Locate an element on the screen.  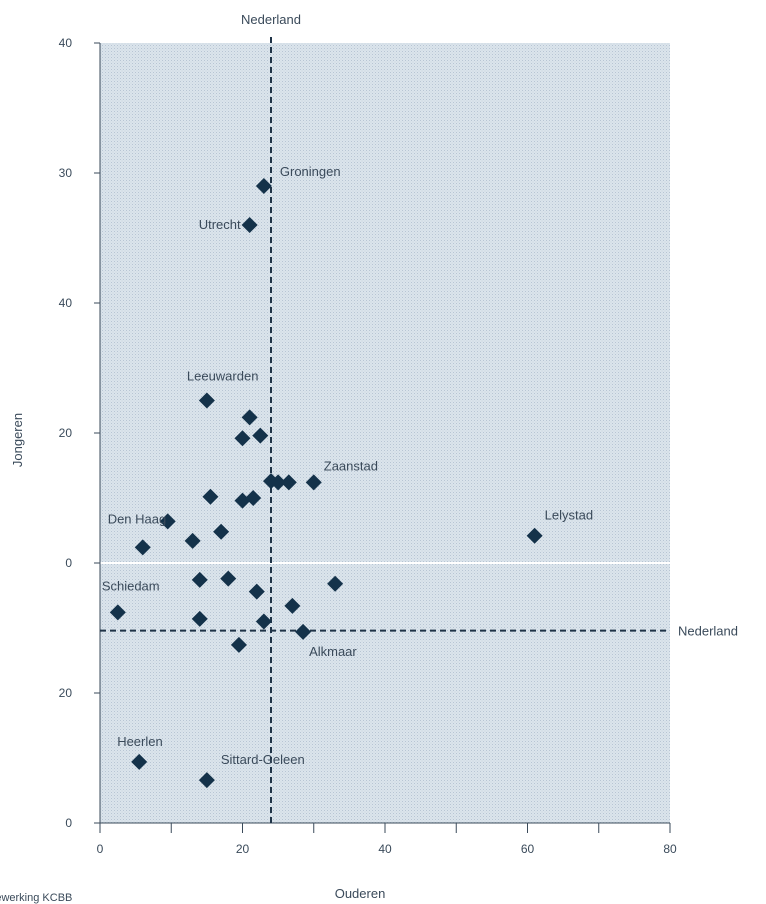
point-label-1: Utrecht is located at coordinates (220, 224).